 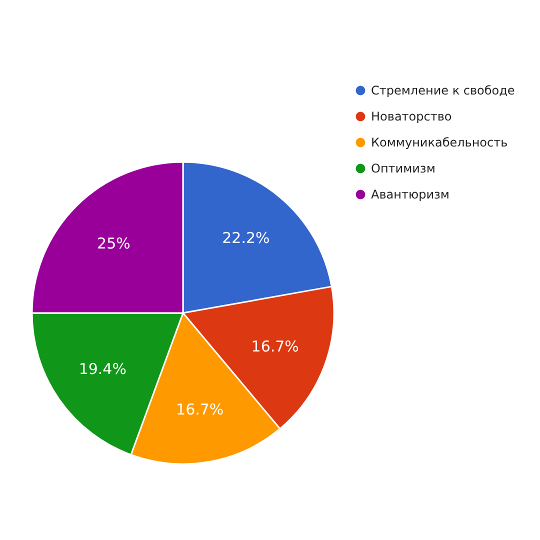 I want to click on legend-label: Новаторство, so click(x=411, y=117).